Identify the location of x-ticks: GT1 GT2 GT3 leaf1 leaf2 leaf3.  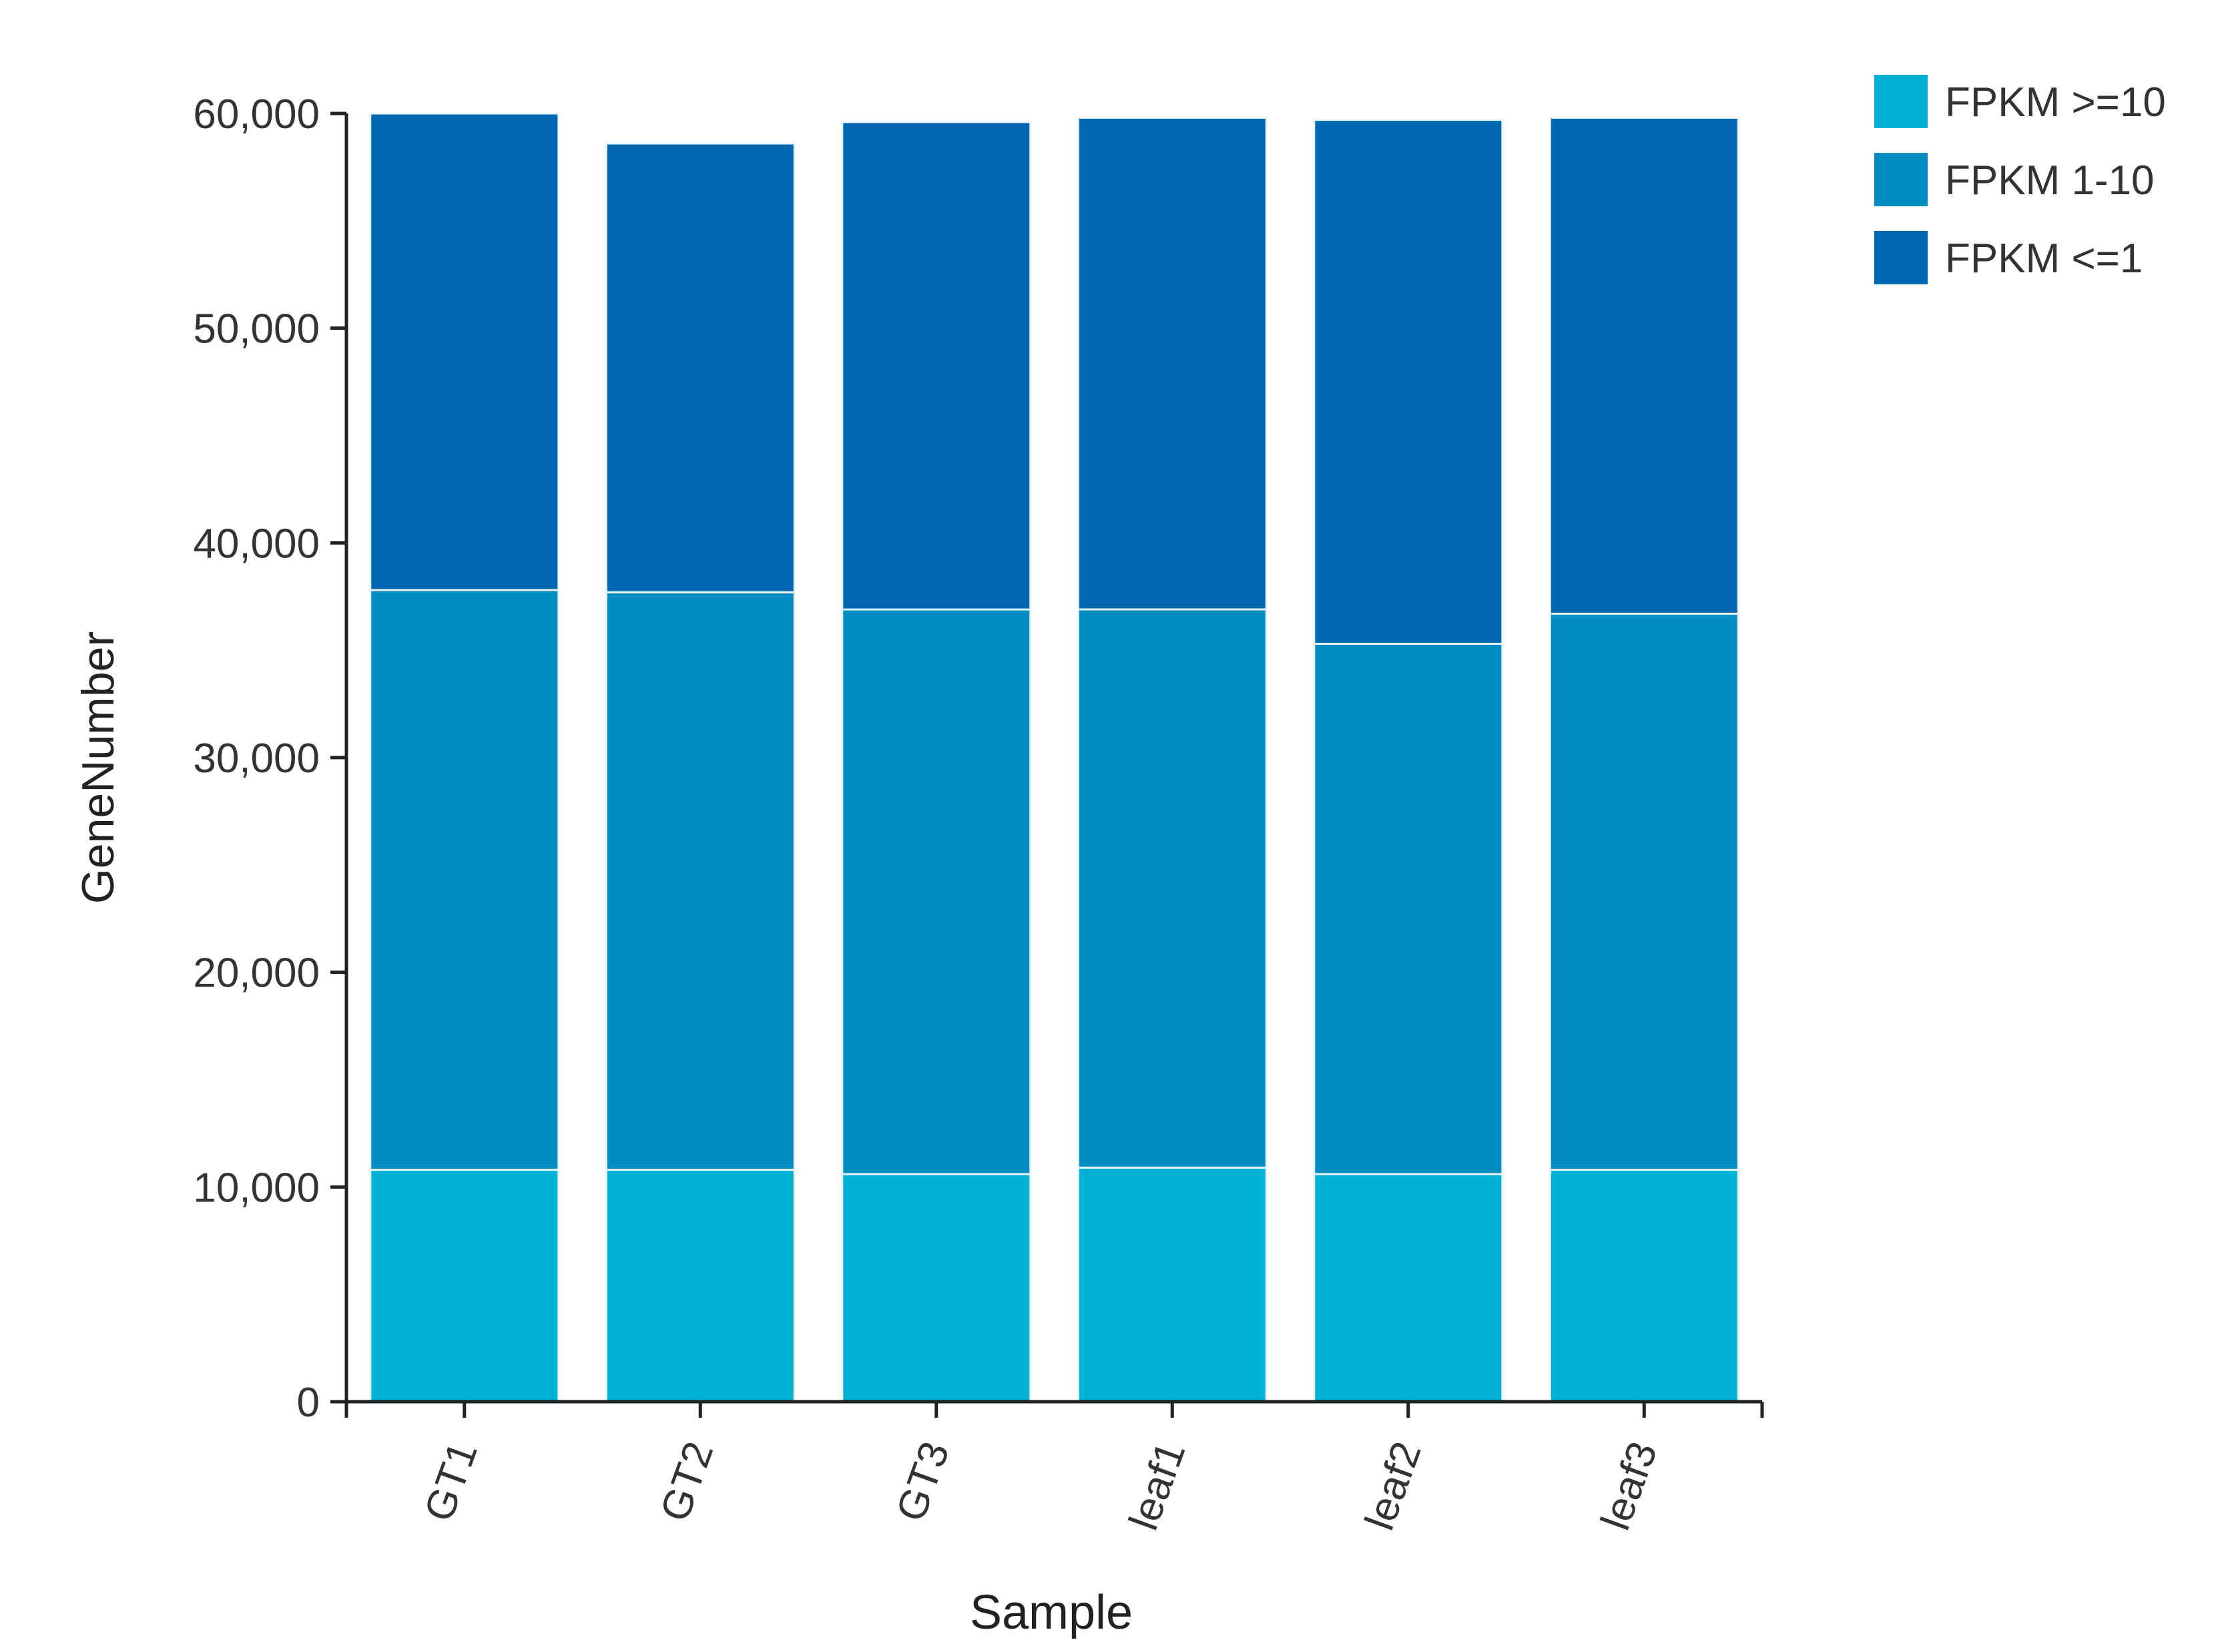
(1041, 1469).